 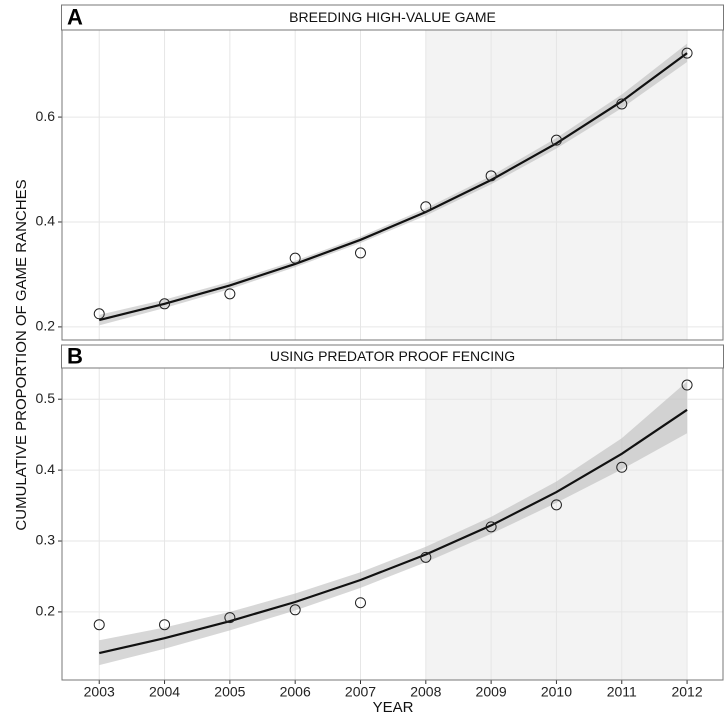 What do you see at coordinates (393, 707) in the screenshot?
I see `x-axis-title: YEAR` at bounding box center [393, 707].